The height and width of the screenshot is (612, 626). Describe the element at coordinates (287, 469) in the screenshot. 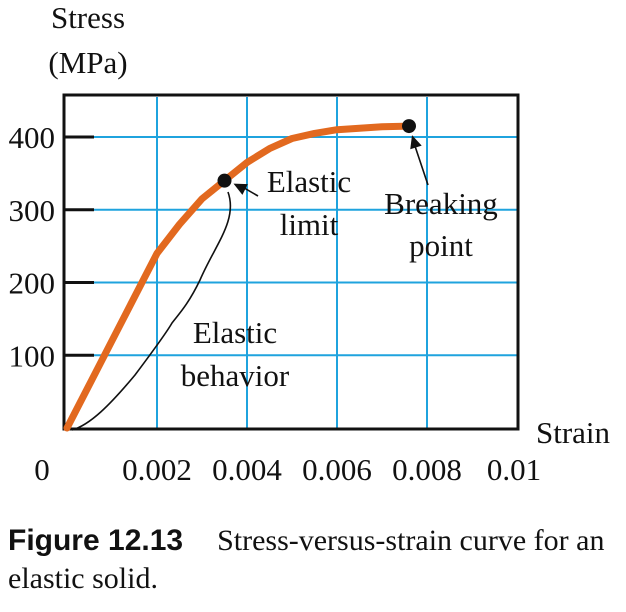

I see `x-tick-labels: 0 0.002 0.004 0.006 0.008 0.01` at that location.